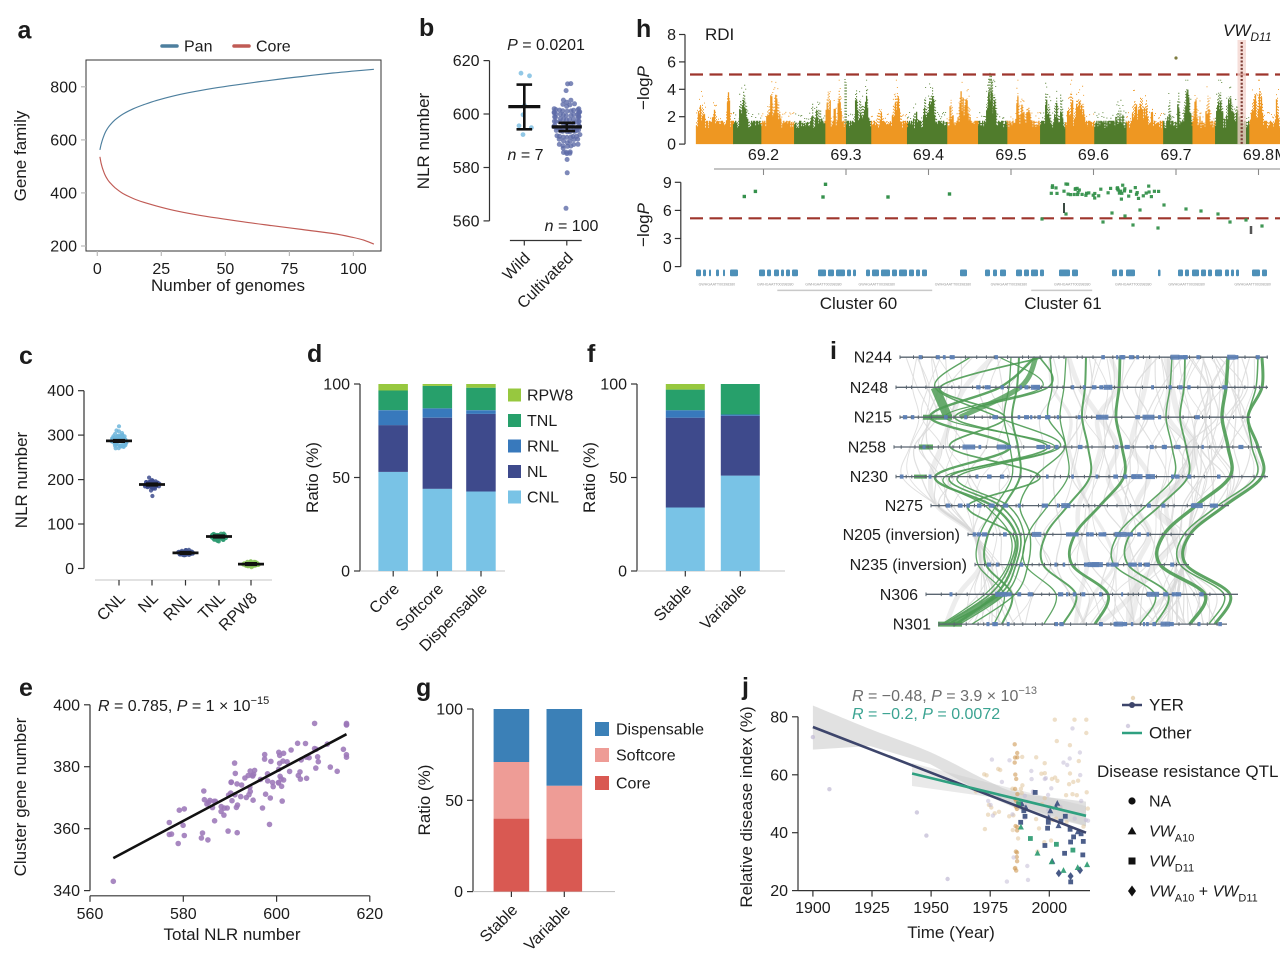 The width and height of the screenshot is (1280, 962). I want to click on svg-text: c, so click(26, 356).